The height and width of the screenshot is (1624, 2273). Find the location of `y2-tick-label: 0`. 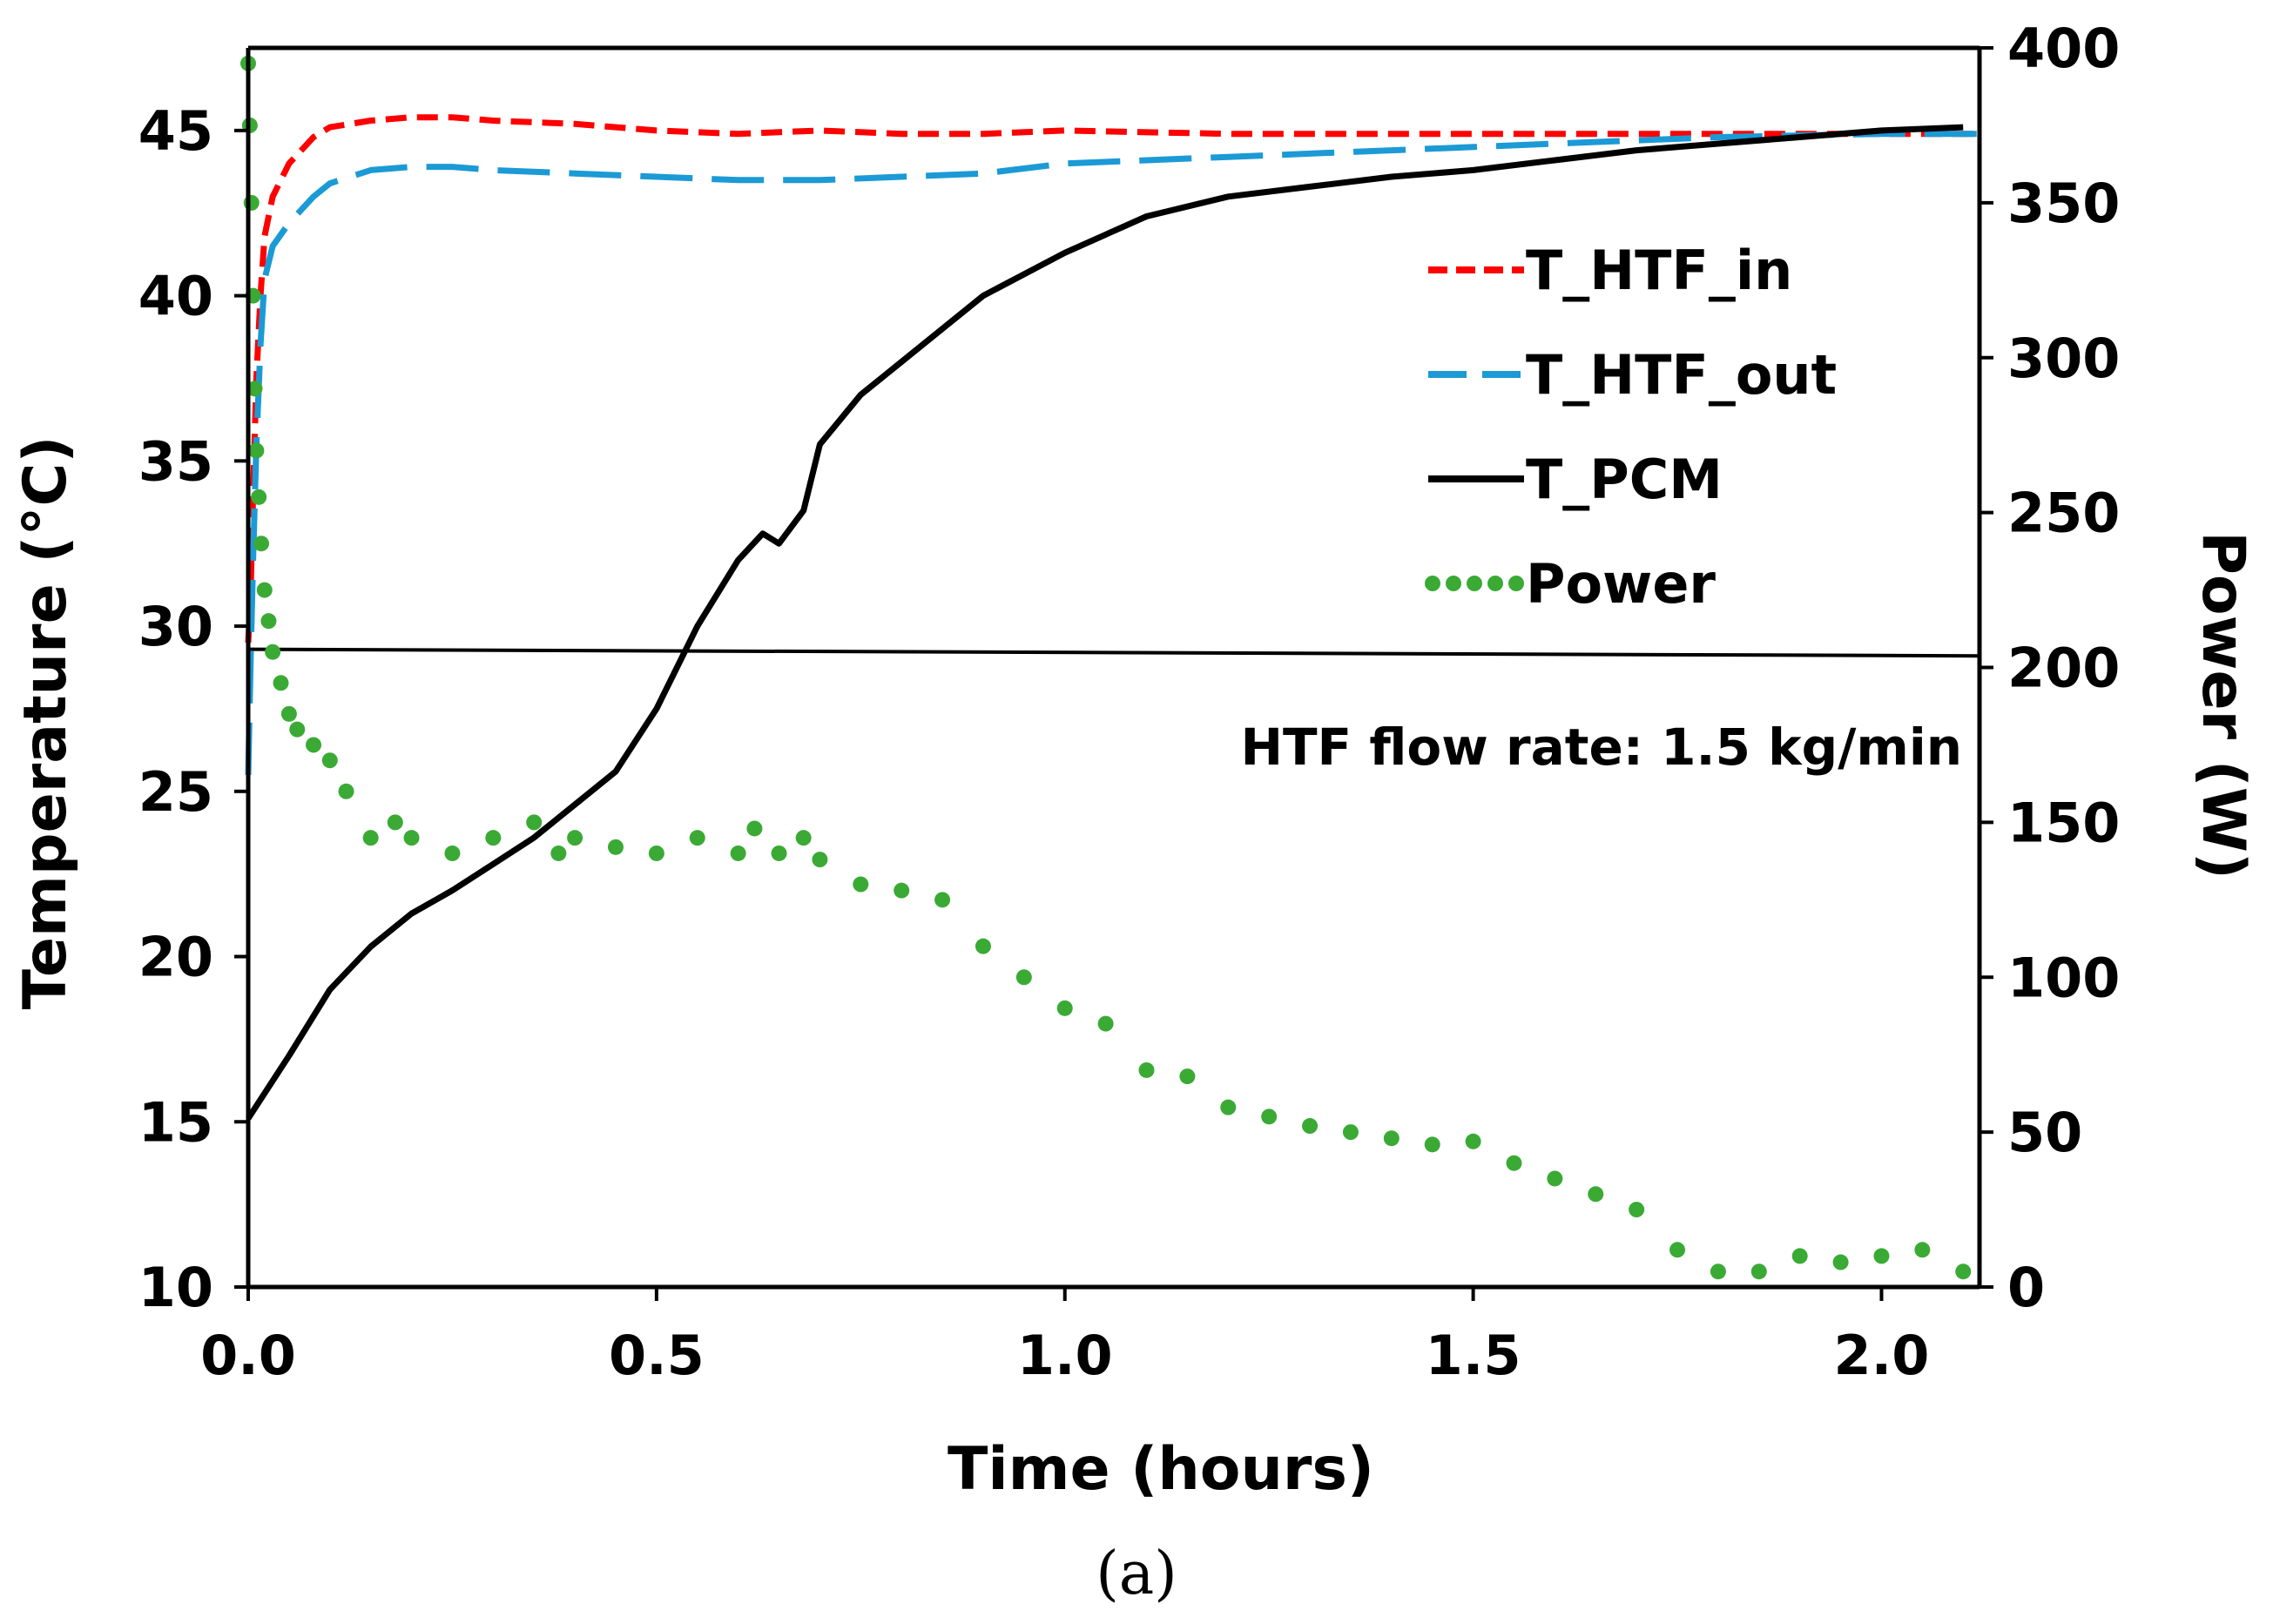

y2-tick-label: 0 is located at coordinates (2026, 1288).